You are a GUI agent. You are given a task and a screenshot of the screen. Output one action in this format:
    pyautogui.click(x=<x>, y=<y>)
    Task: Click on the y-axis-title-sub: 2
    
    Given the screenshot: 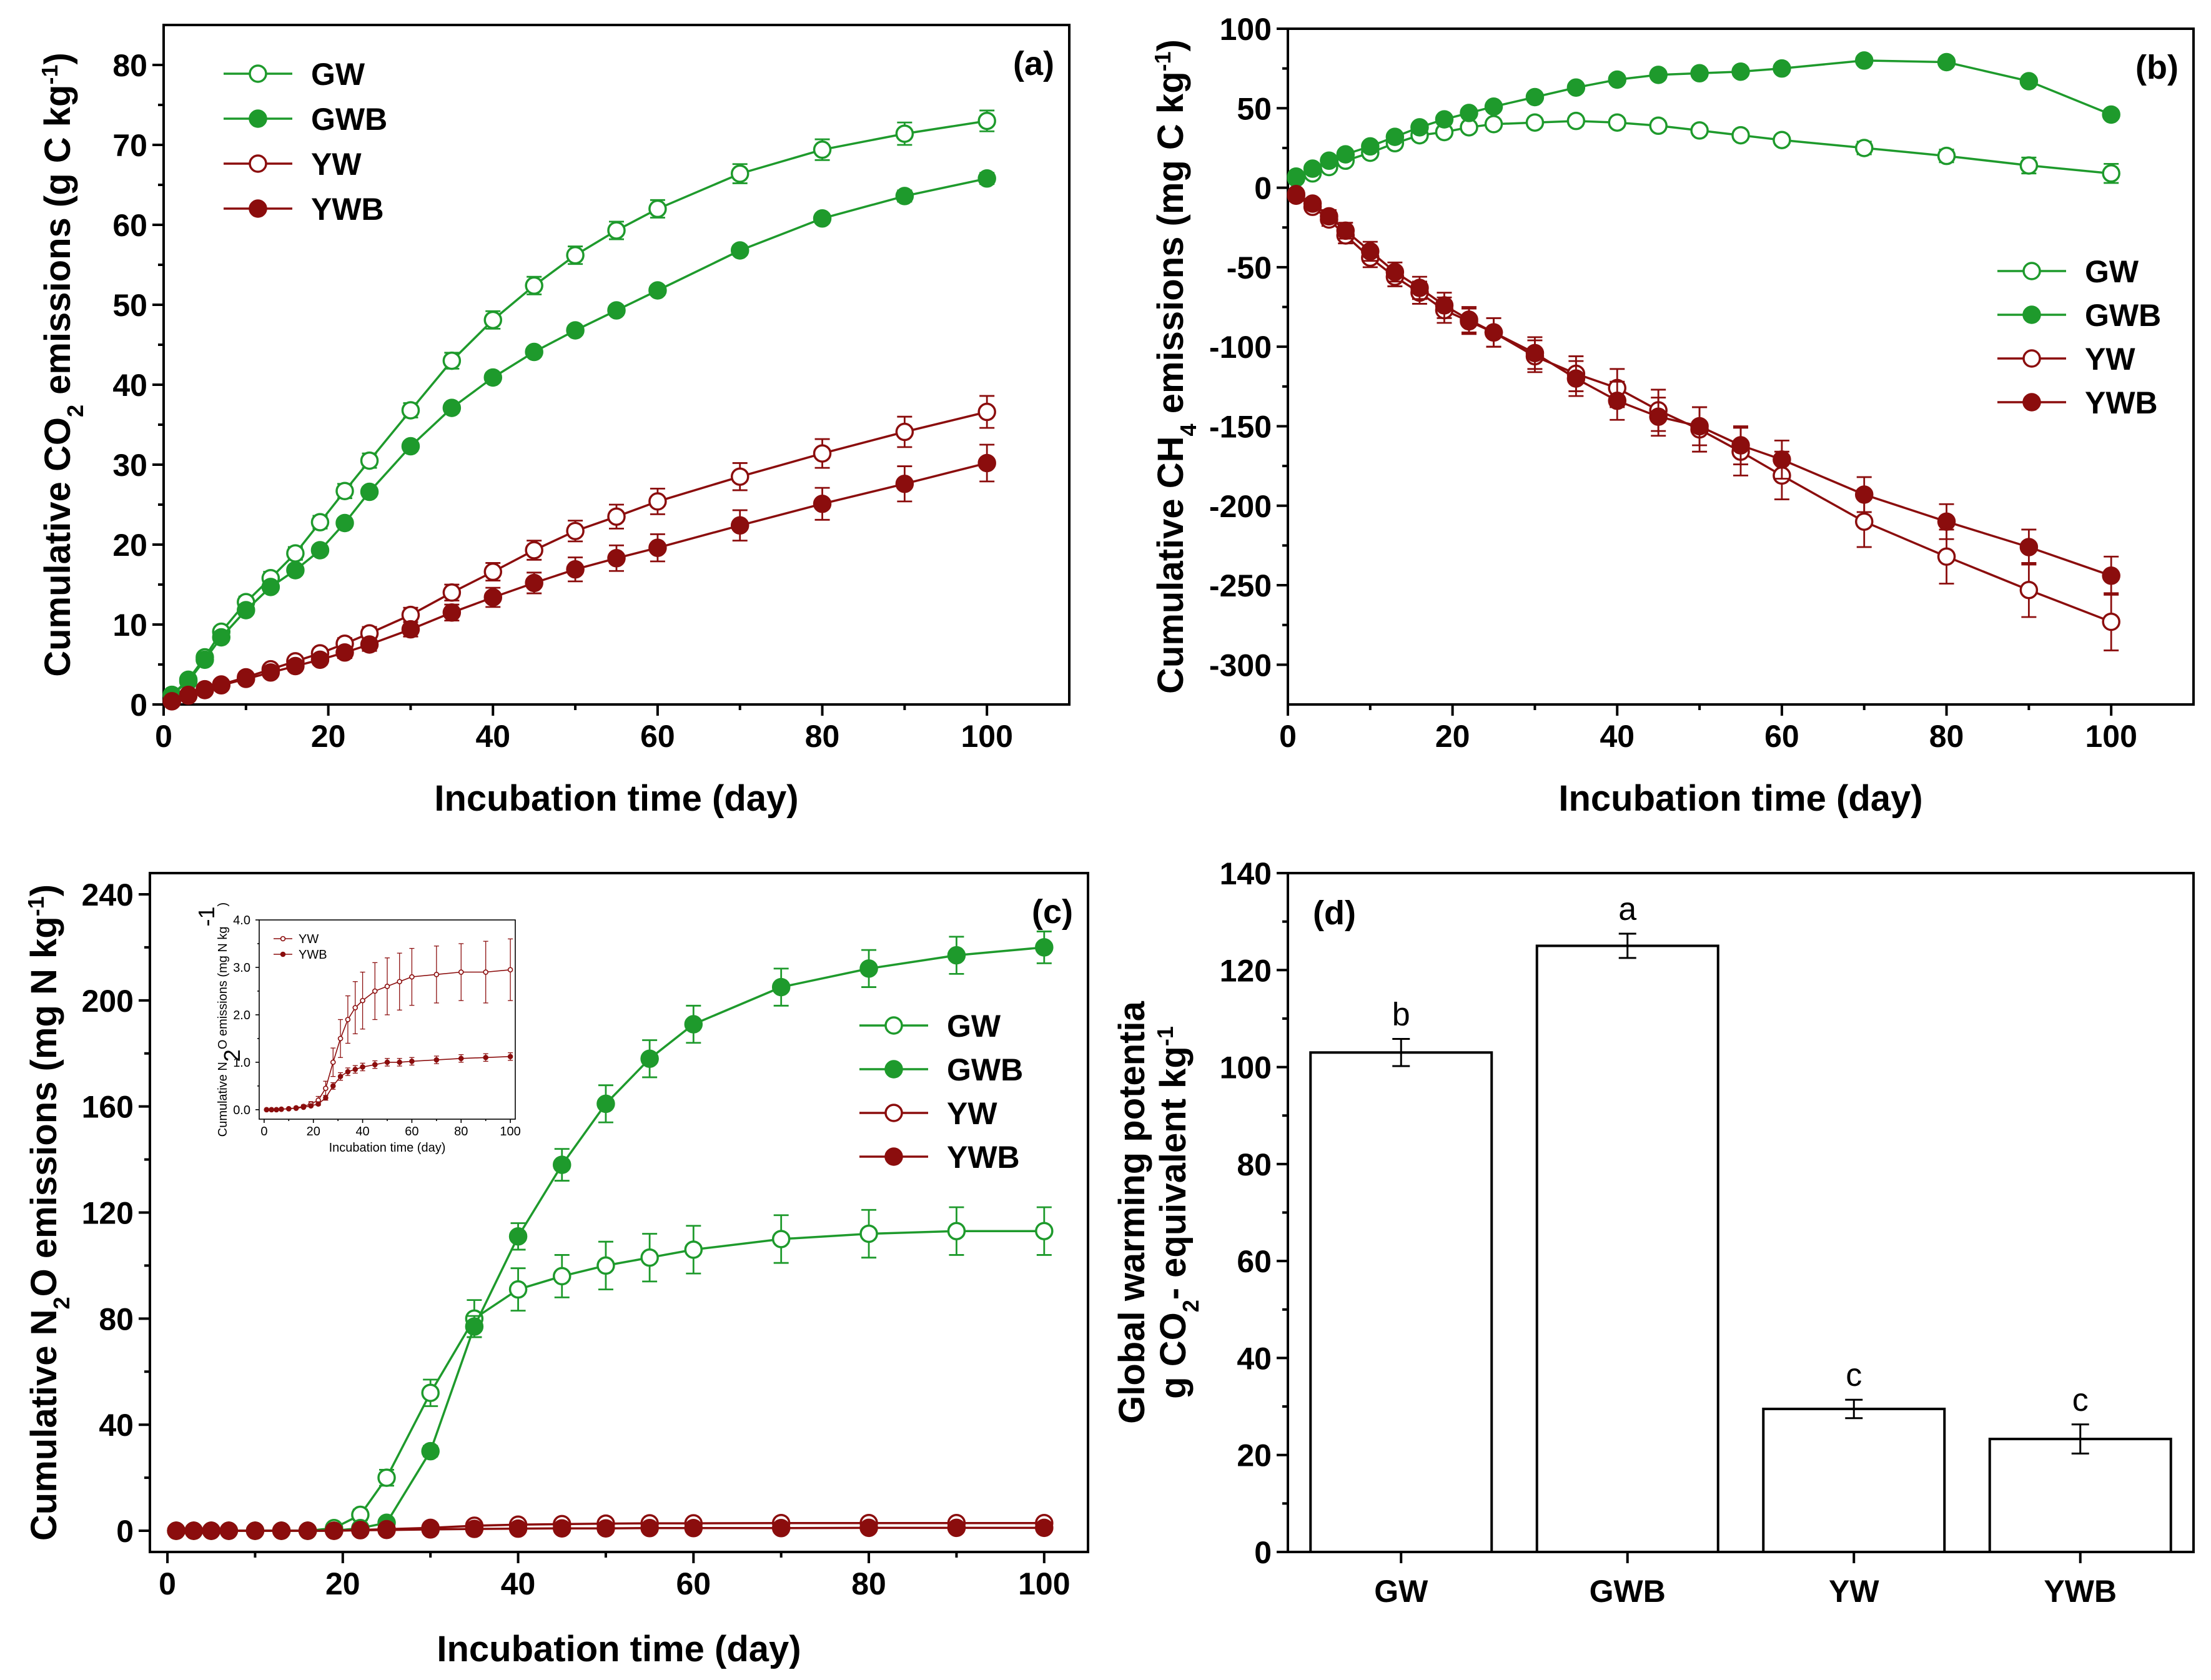 What is the action you would take?
    pyautogui.click(x=61, y=1303)
    